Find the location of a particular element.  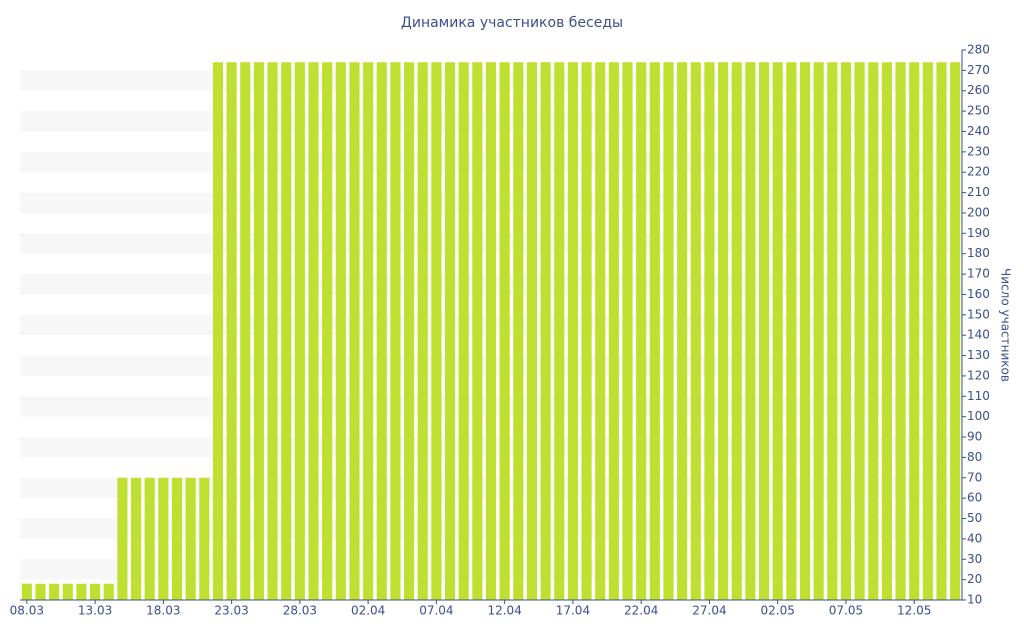

y-tick-label: 190 is located at coordinates (978, 233).